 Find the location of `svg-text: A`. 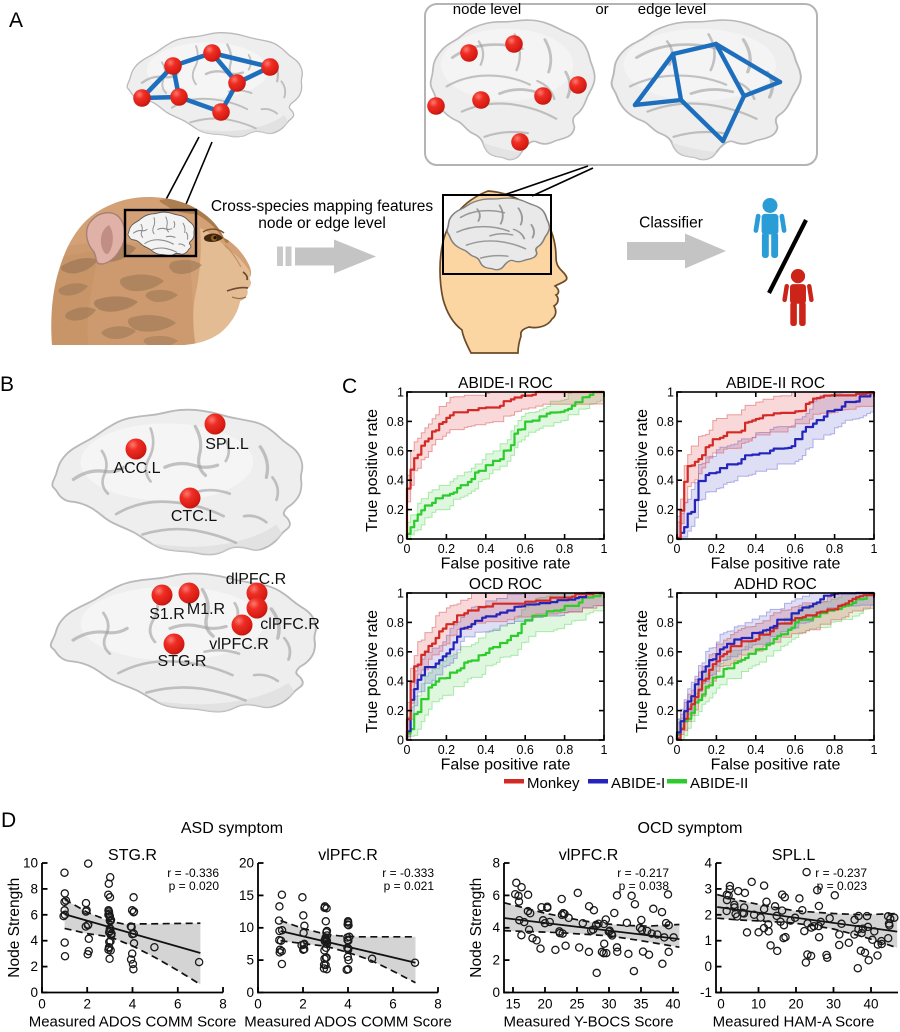

svg-text: A is located at coordinates (16, 20).